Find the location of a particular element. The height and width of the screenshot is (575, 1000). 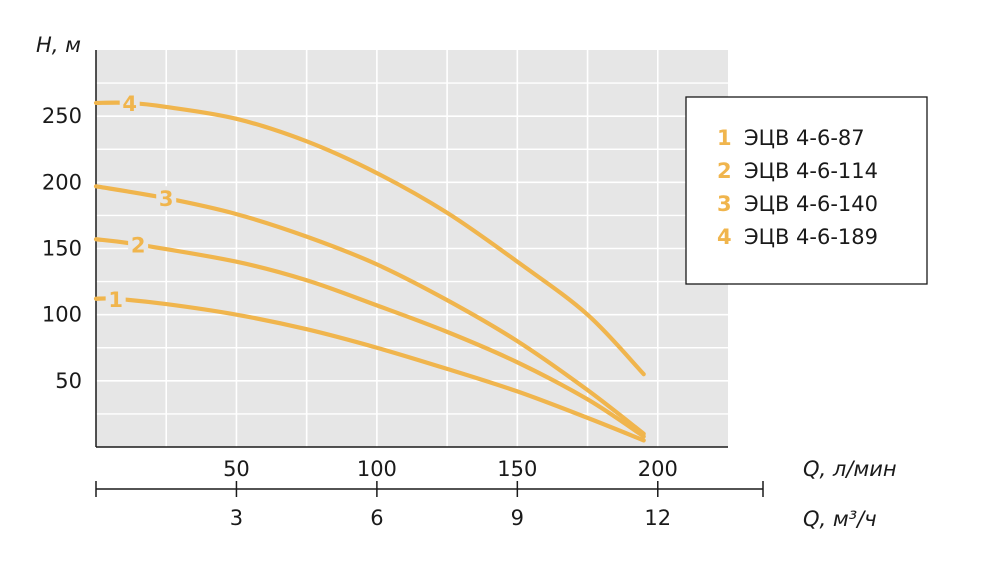

y-tick-label: 50 is located at coordinates (68, 381).